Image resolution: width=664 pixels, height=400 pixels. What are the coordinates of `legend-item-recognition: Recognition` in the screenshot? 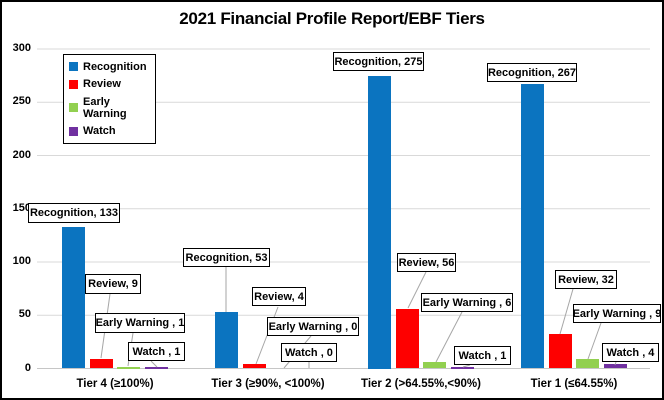 It's located at (112, 67).